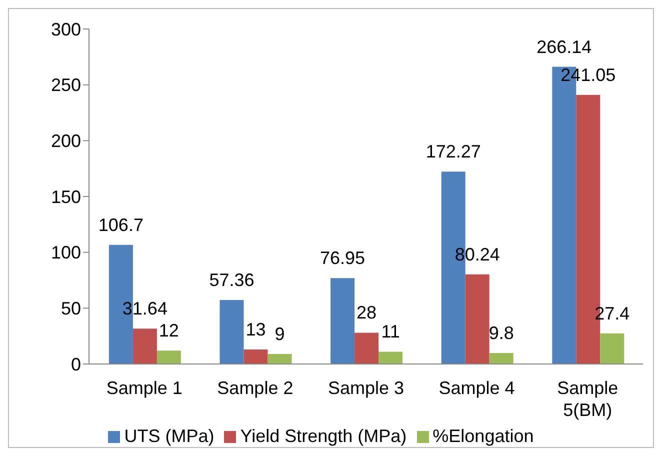 Image resolution: width=662 pixels, height=456 pixels. Describe the element at coordinates (323, 436) in the screenshot. I see `legend-label: Yield Strength (MPa)` at that location.